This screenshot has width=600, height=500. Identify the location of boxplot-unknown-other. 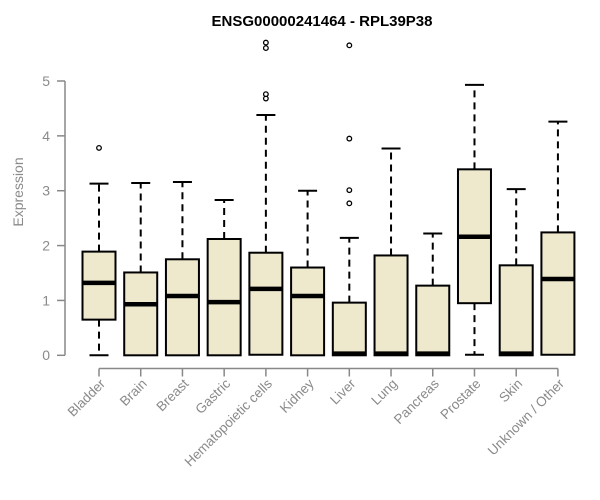
(558, 238).